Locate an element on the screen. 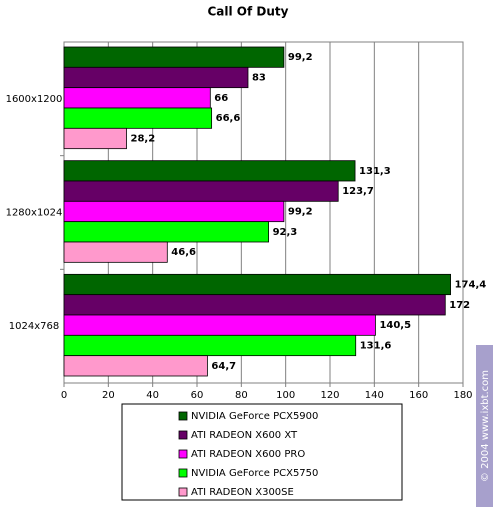  x-tick-label: 60 is located at coordinates (197, 395).